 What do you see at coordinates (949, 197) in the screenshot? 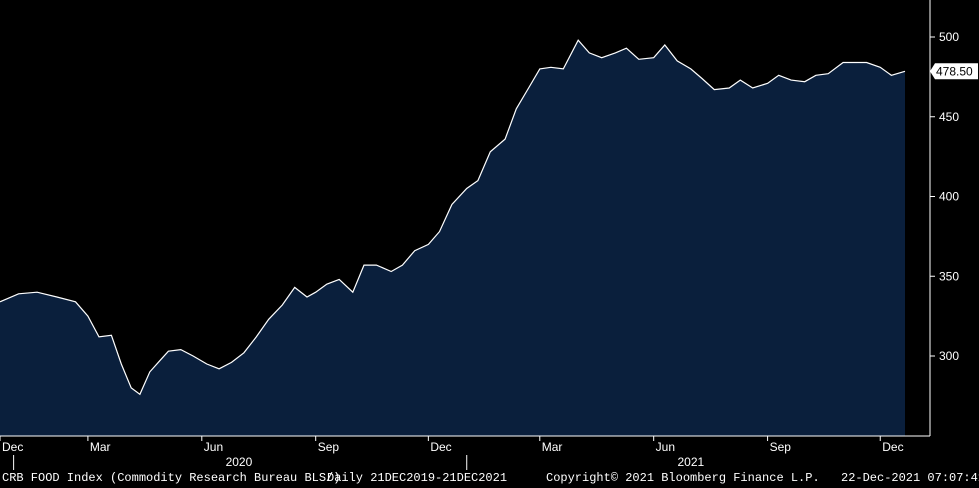
I see `y-tick-label: 400` at bounding box center [949, 197].